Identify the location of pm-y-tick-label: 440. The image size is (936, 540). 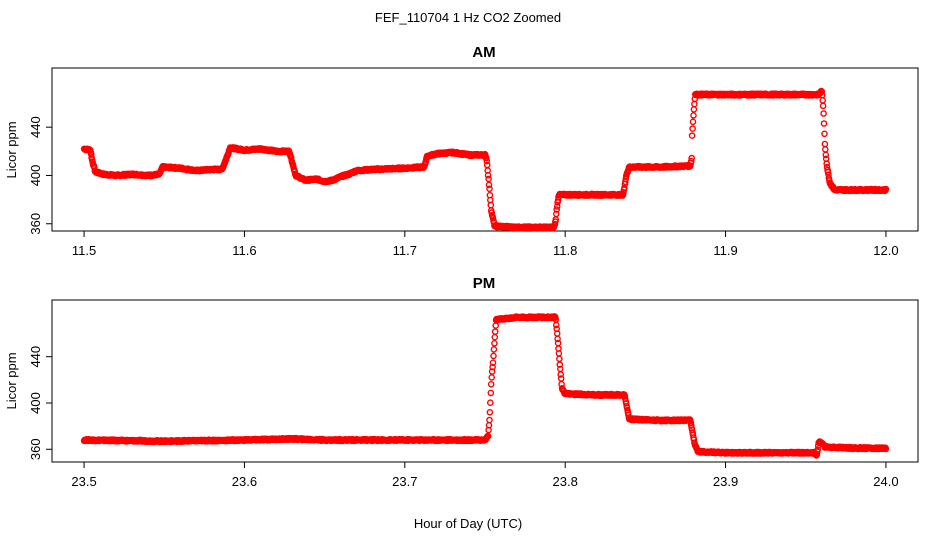
(35, 357).